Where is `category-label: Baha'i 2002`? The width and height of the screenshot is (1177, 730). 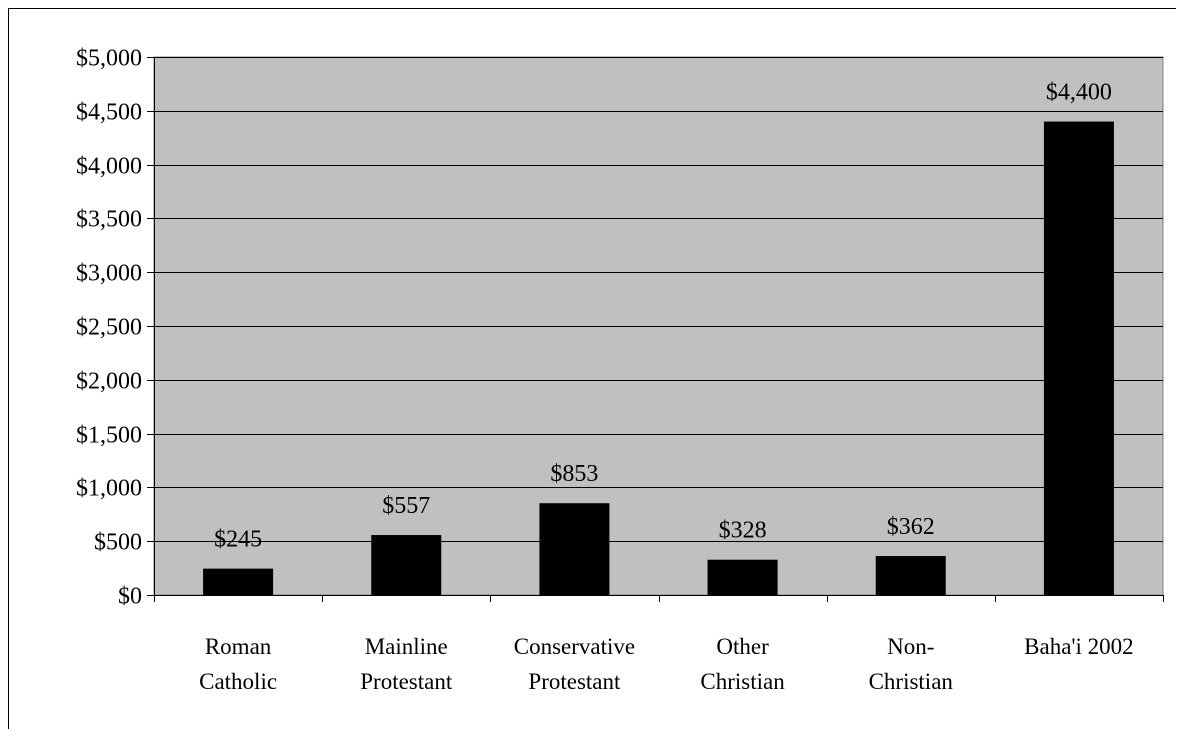 category-label: Baha'i 2002 is located at coordinates (1079, 646).